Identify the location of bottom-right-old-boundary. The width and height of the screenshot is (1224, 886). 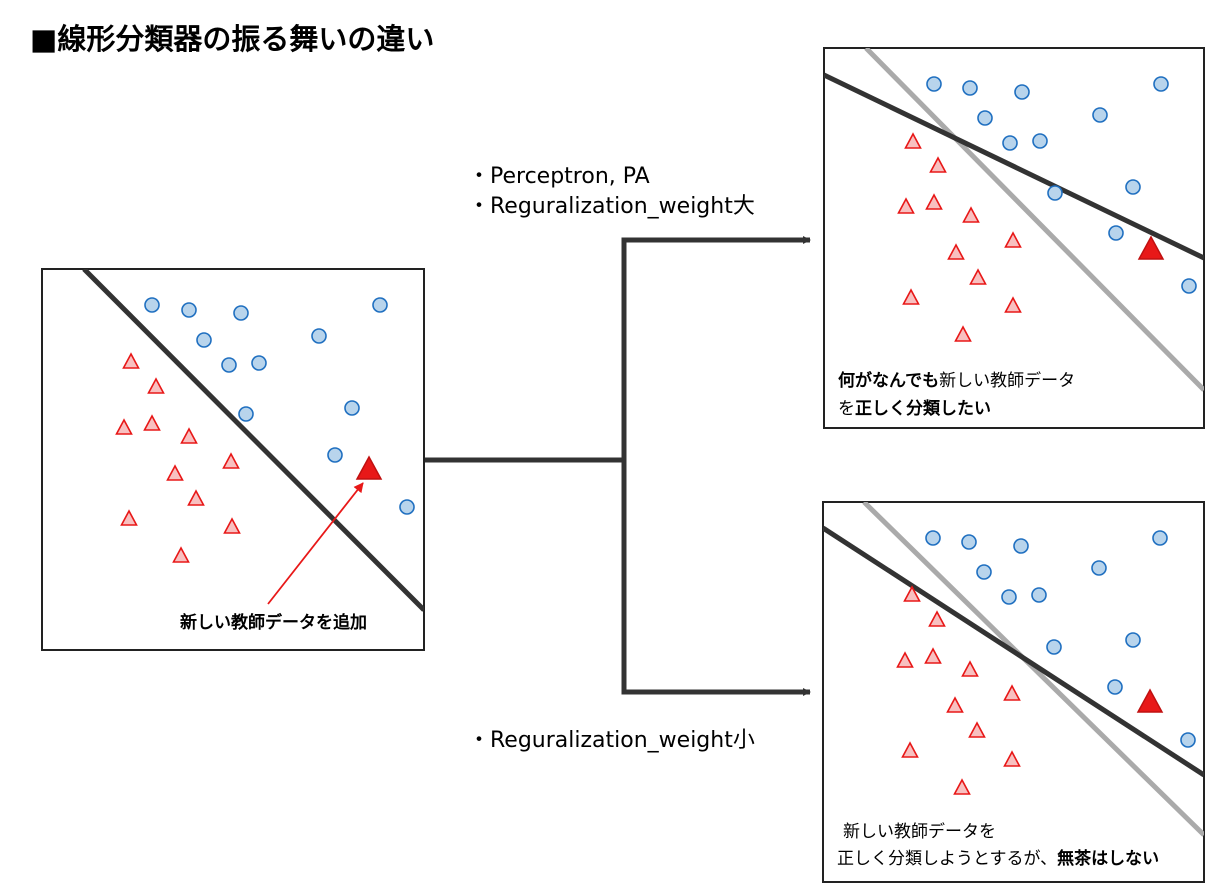
(1033, 669).